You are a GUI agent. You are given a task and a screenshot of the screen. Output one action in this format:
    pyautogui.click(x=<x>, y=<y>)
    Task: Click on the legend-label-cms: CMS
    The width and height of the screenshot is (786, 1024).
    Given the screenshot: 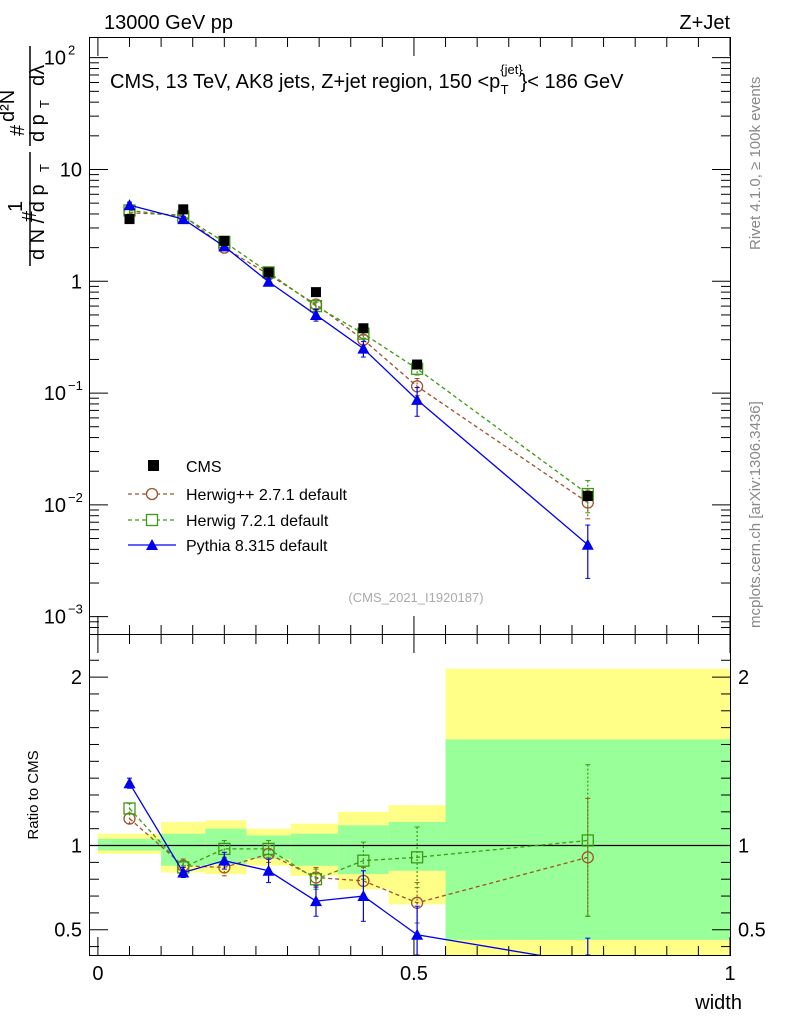 What is the action you would take?
    pyautogui.click(x=204, y=467)
    